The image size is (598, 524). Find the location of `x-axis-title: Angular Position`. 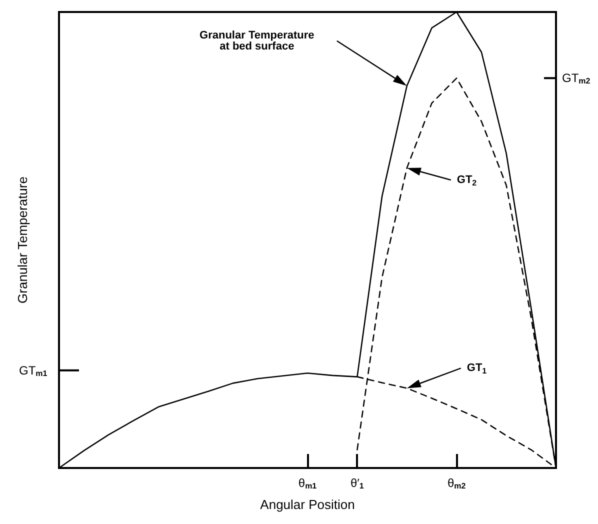

x-axis-title: Angular Position is located at coordinates (307, 504).